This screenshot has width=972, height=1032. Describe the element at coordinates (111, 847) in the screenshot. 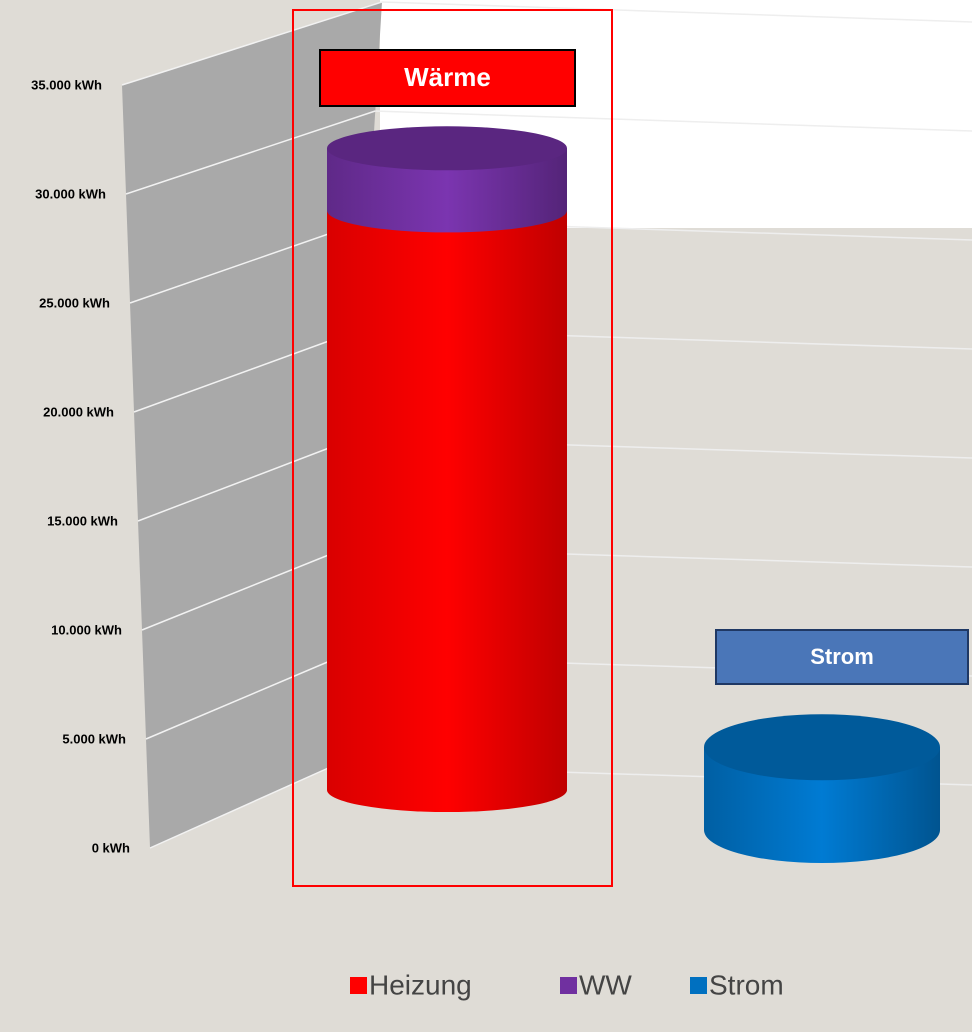

I see `y-tick-label: 0 kWh` at that location.